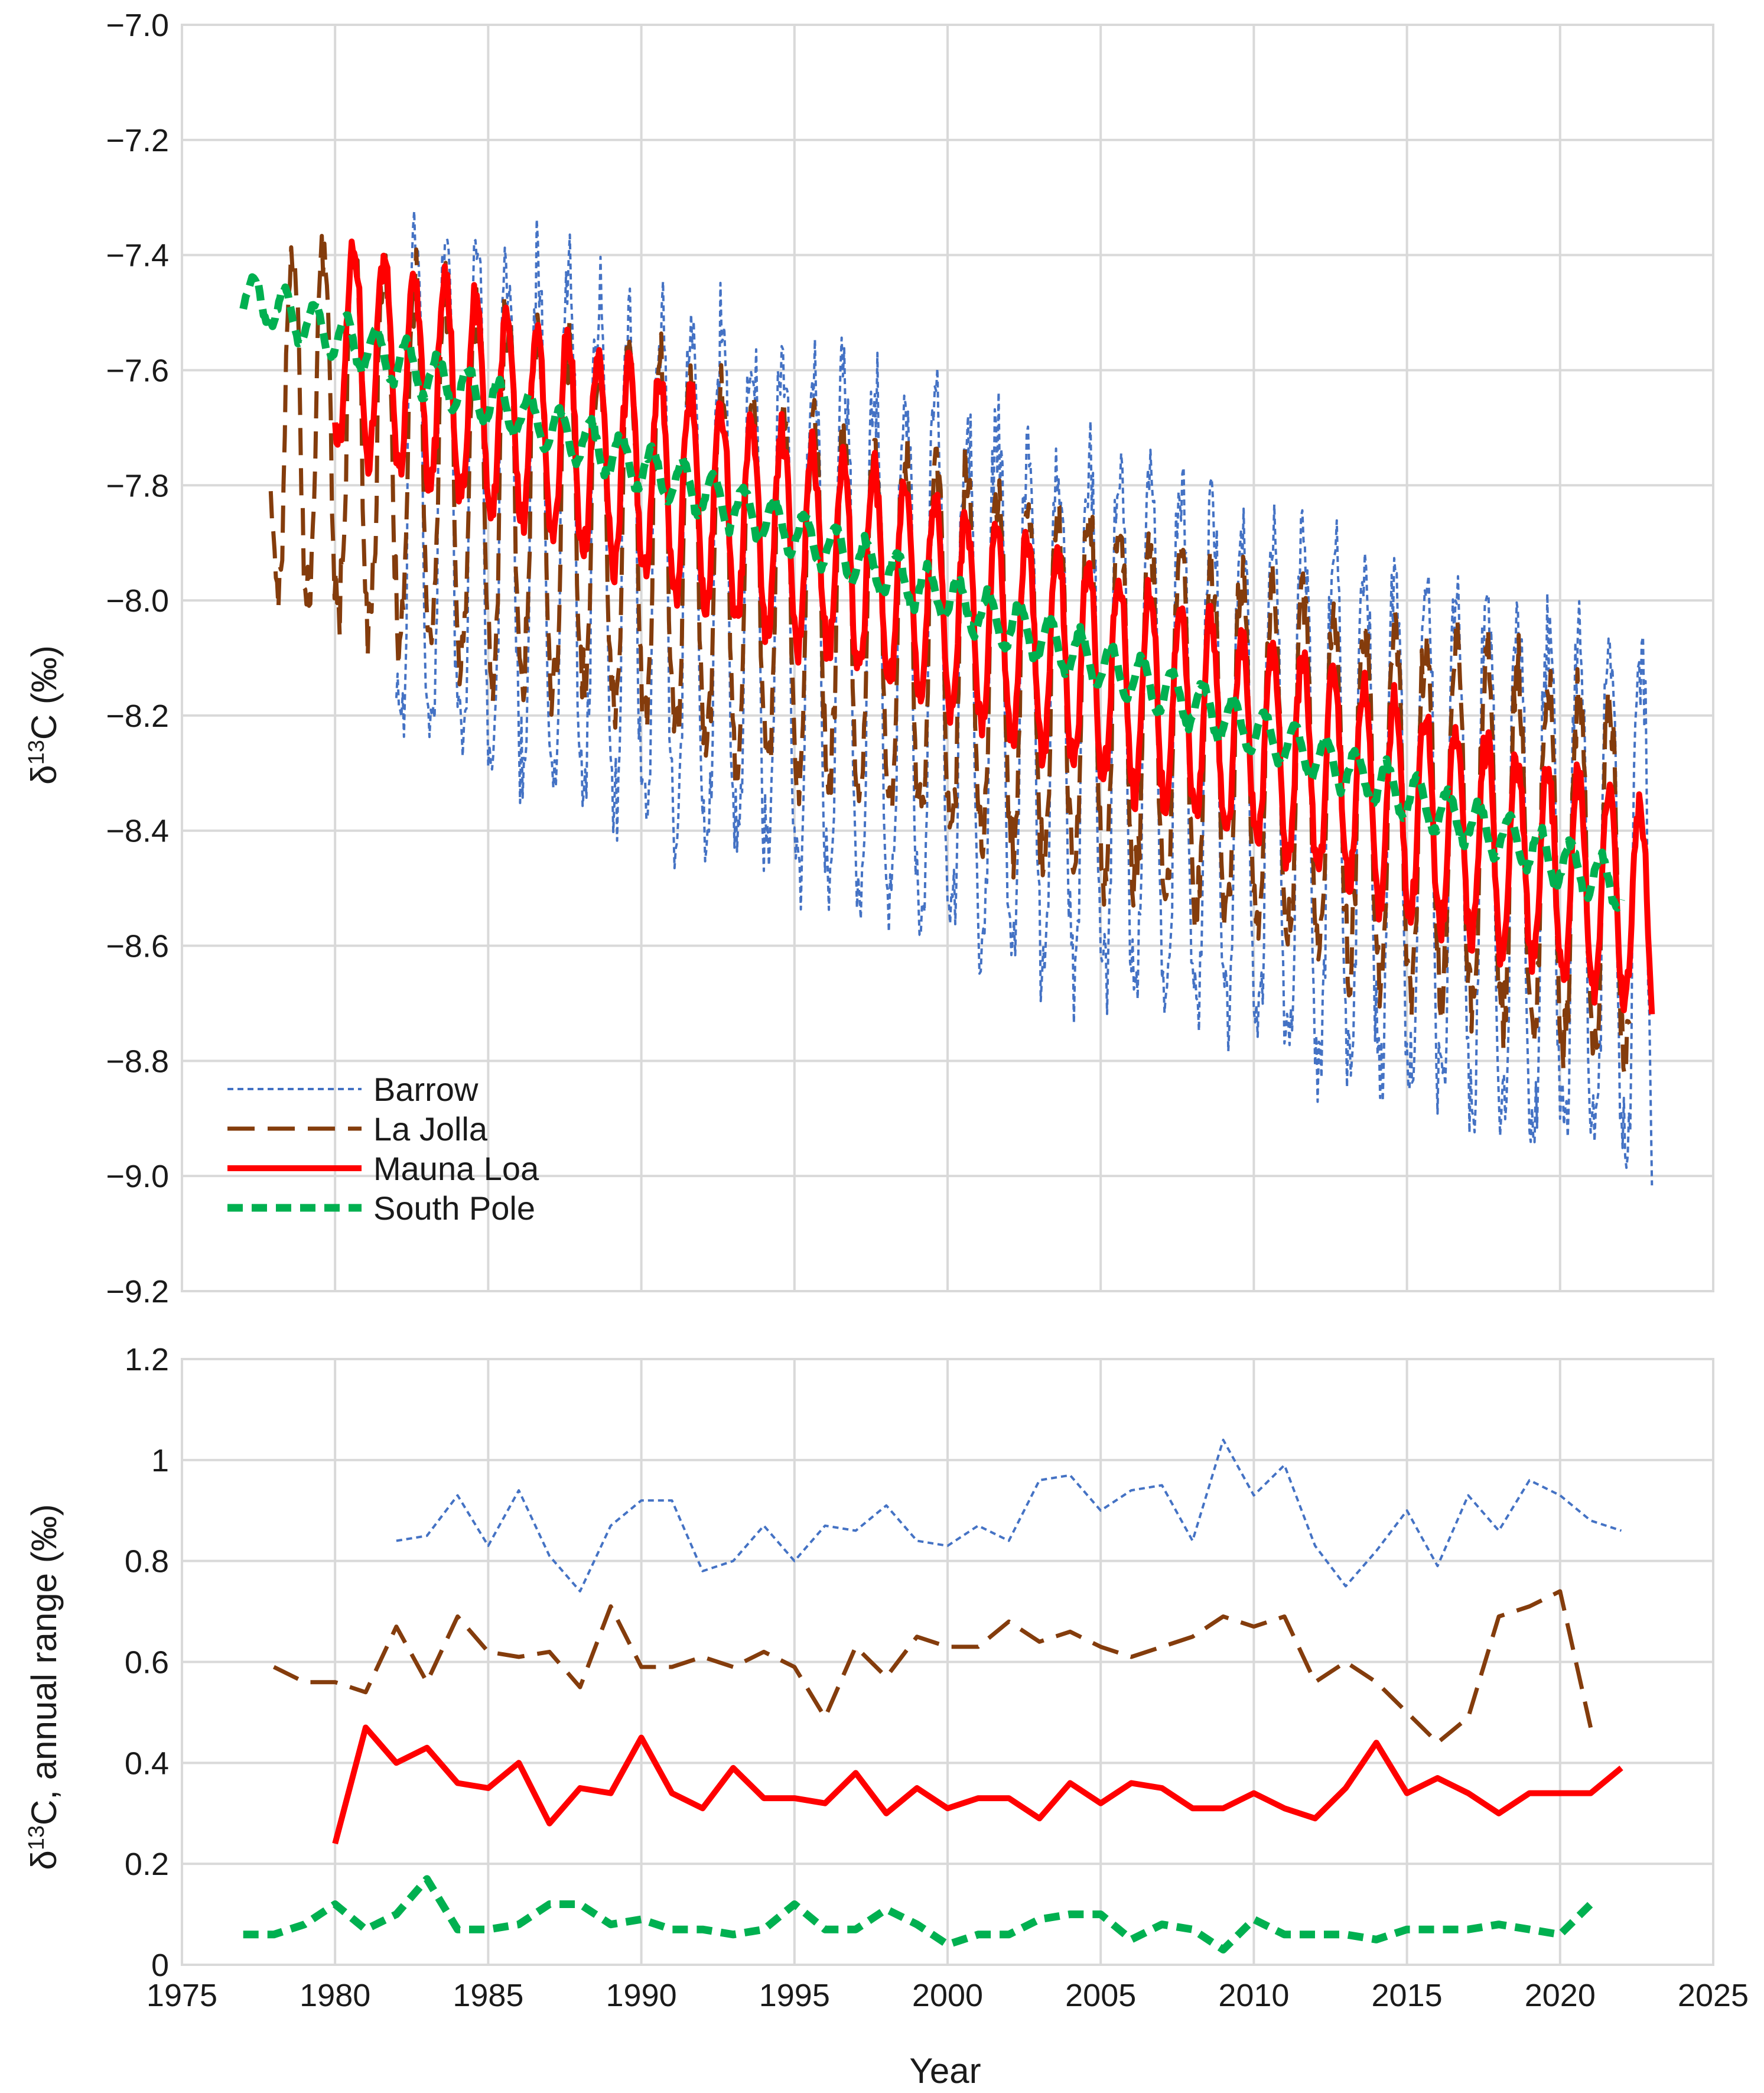 This screenshot has width=1764, height=2093. I want to click on top-y-tick-label: −8.2, so click(137, 716).